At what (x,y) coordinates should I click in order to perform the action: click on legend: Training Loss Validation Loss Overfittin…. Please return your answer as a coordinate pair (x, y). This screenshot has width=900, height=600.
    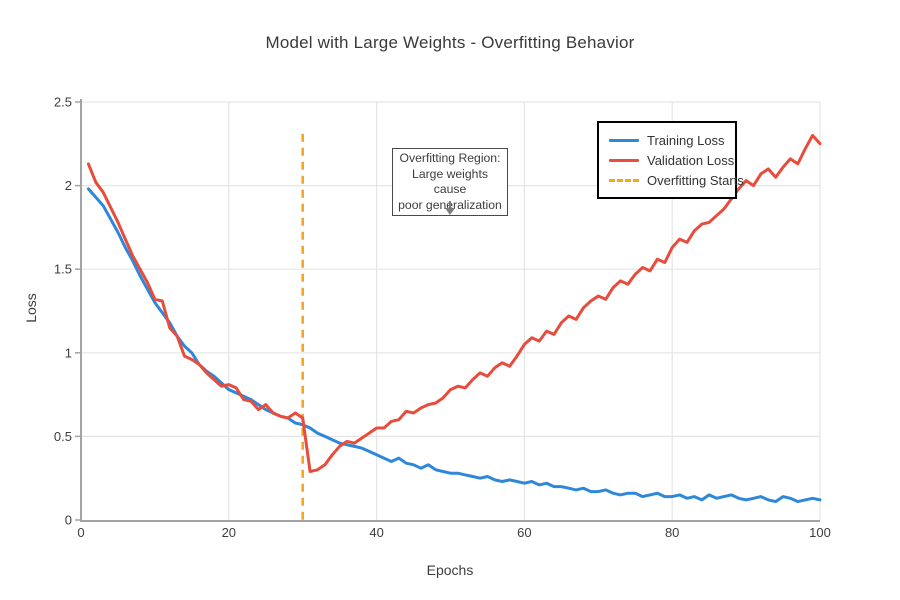
    Looking at the image, I should click on (670, 160).